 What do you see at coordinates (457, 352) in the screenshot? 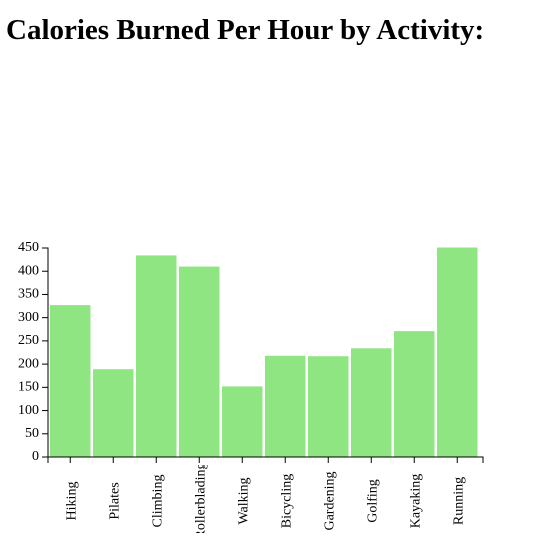
I see `bar-running` at bounding box center [457, 352].